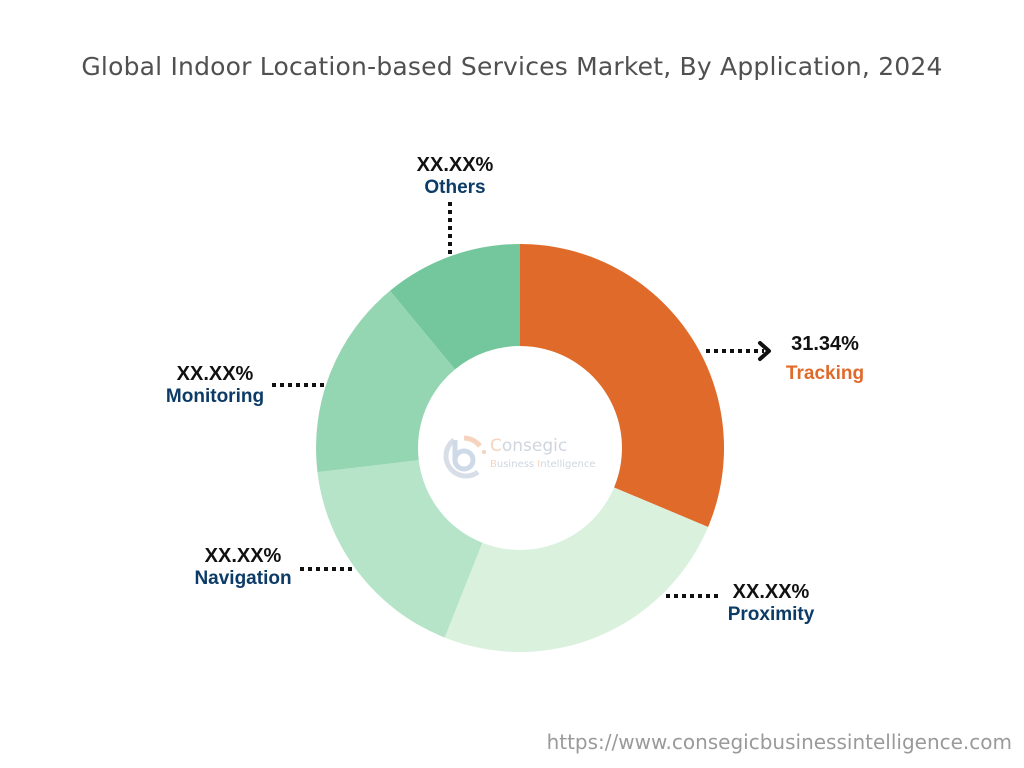 This screenshot has width=1024, height=768. I want to click on label-monitoring: XX.XX% Monitoring, so click(215, 385).